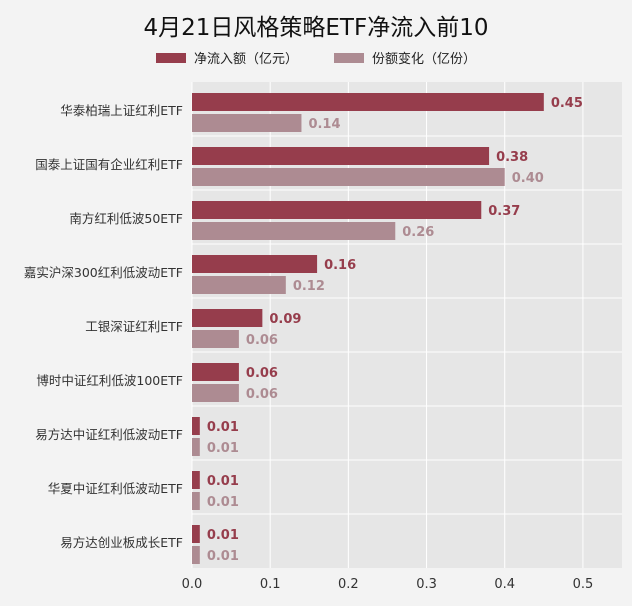 The width and height of the screenshot is (632, 606). Describe the element at coordinates (512, 157) in the screenshot. I see `data-label-net-inflow: 0.38` at that location.